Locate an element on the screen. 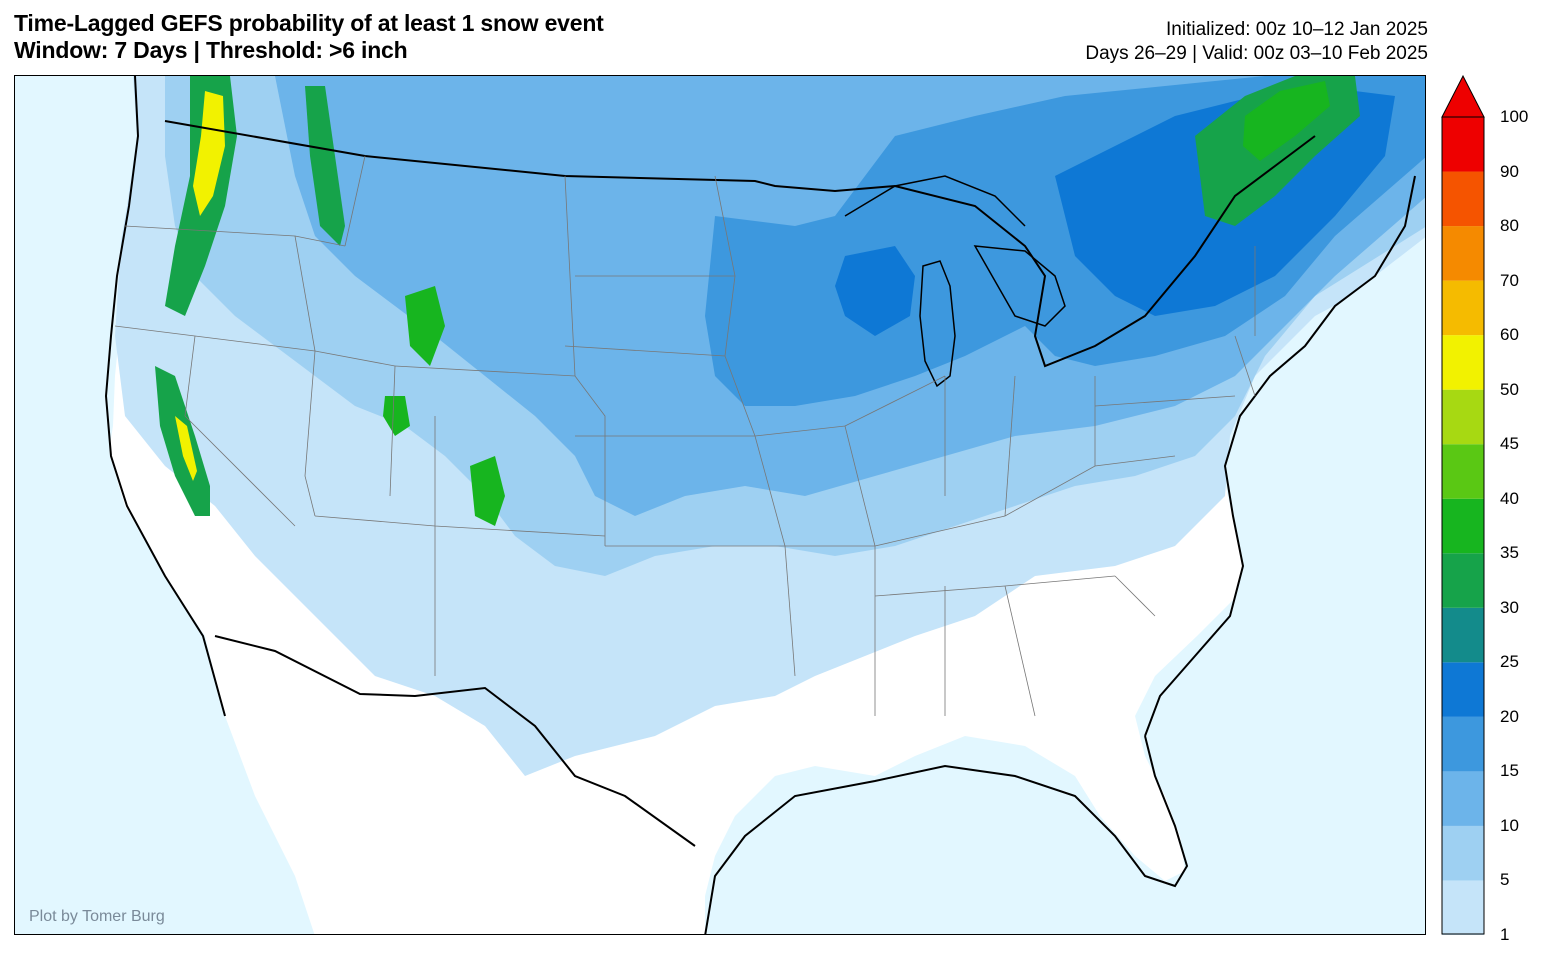  prob-fill-20-b is located at coordinates (875, 291).